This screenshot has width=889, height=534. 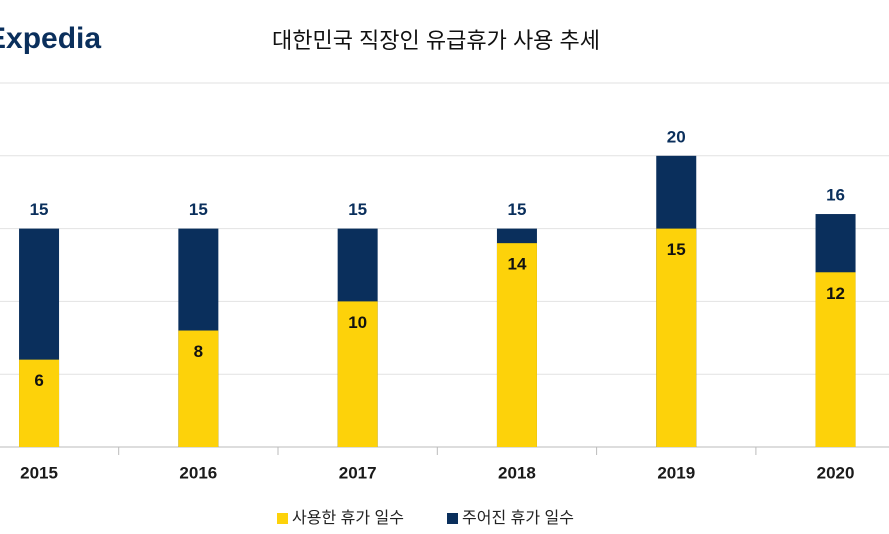 What do you see at coordinates (436, 40) in the screenshot?
I see `chart-title: 대한민국 직장인 유급휴가 사용 추세` at bounding box center [436, 40].